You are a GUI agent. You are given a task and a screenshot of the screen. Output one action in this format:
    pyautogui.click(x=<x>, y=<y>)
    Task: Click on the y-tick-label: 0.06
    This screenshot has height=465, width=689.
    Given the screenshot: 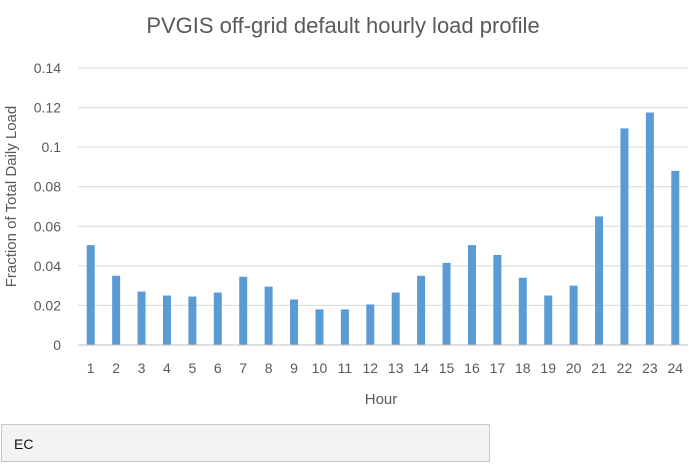 What is the action you would take?
    pyautogui.click(x=47, y=226)
    